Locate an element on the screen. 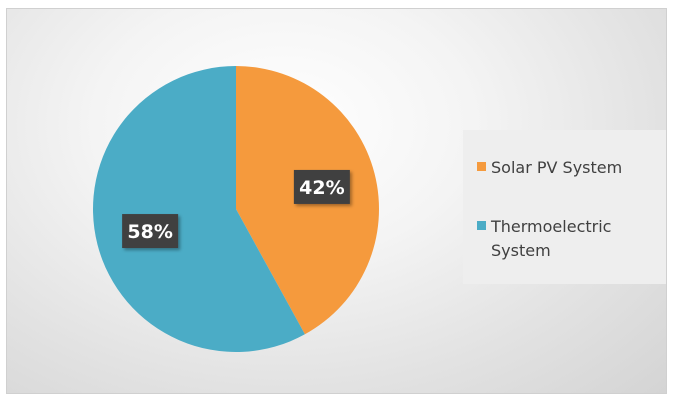 This screenshot has width=673, height=398. legend-item-solar-pv: Solar PV System is located at coordinates (559, 168).